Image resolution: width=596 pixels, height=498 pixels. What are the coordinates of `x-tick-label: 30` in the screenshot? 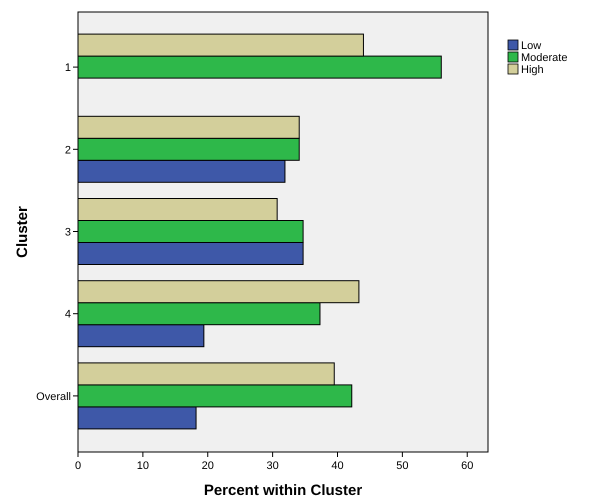 It's located at (272, 466).